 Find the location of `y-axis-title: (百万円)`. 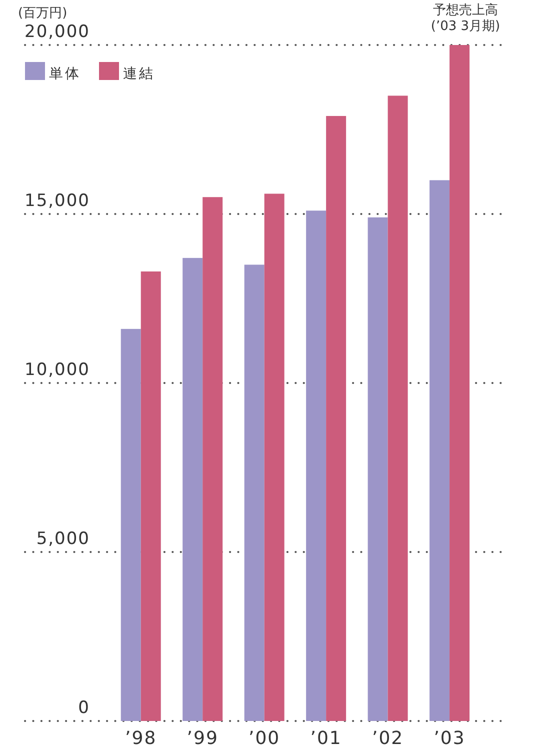

y-axis-title: (百万円) is located at coordinates (43, 13).